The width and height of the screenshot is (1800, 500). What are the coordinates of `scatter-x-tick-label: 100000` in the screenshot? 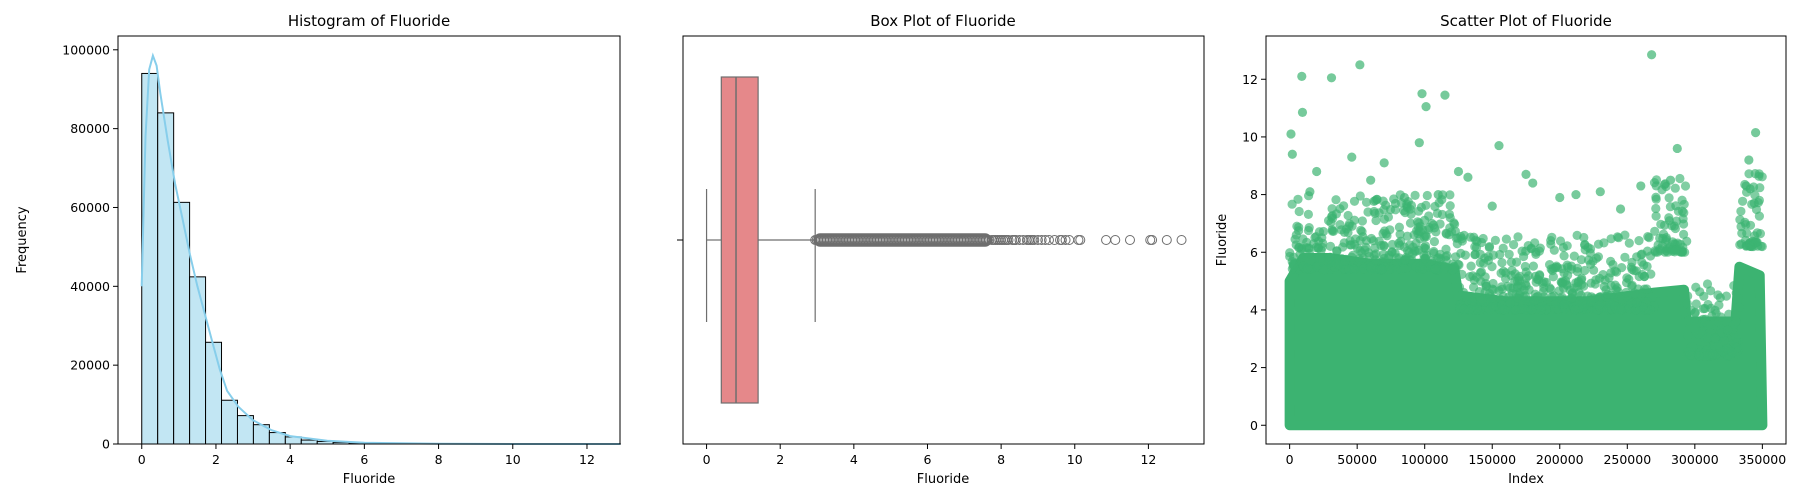 It's located at (1425, 459).